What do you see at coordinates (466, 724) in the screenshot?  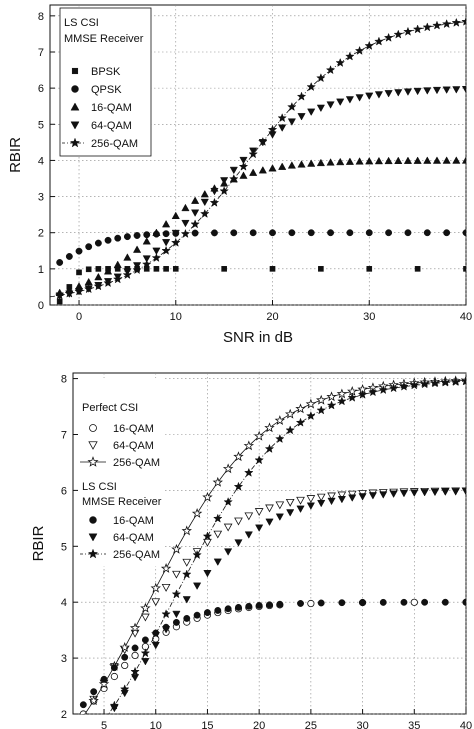 I see `x-tick-label: 40` at bounding box center [466, 724].